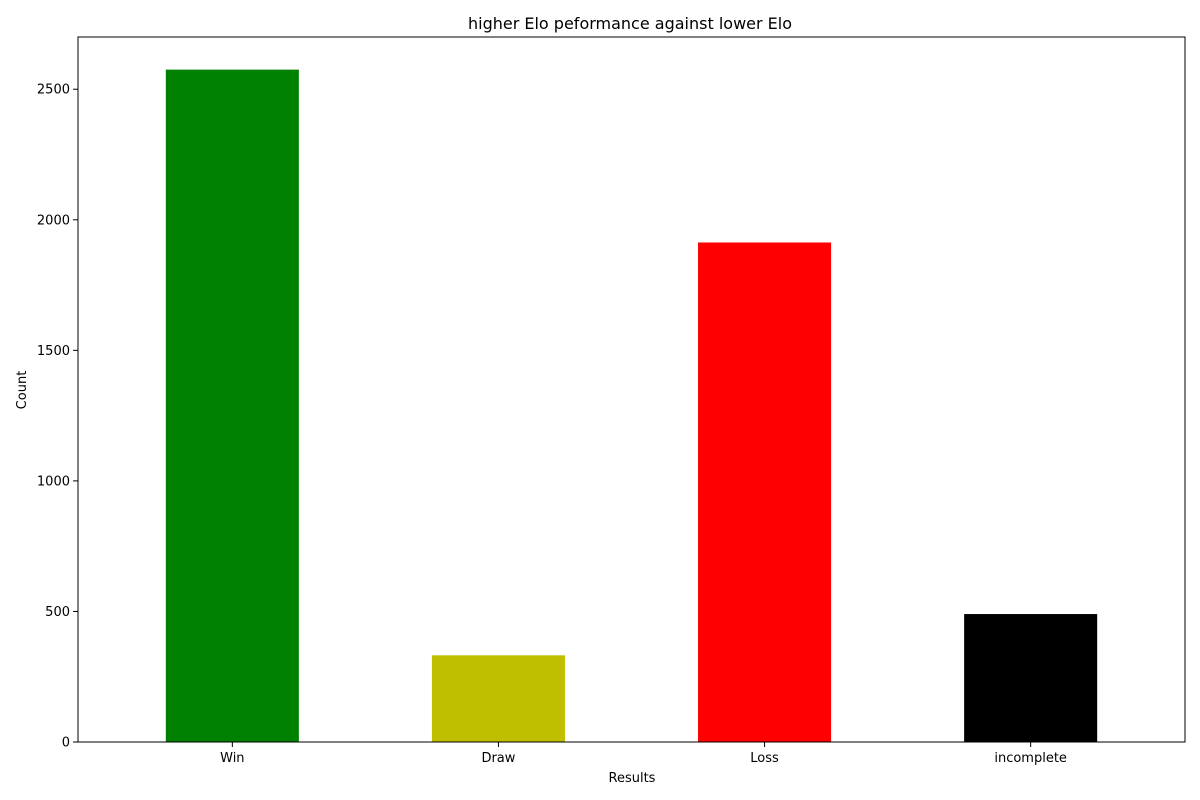  What do you see at coordinates (643, 754) in the screenshot?
I see `x-axis-ticks: Win Draw Loss incomplete` at bounding box center [643, 754].